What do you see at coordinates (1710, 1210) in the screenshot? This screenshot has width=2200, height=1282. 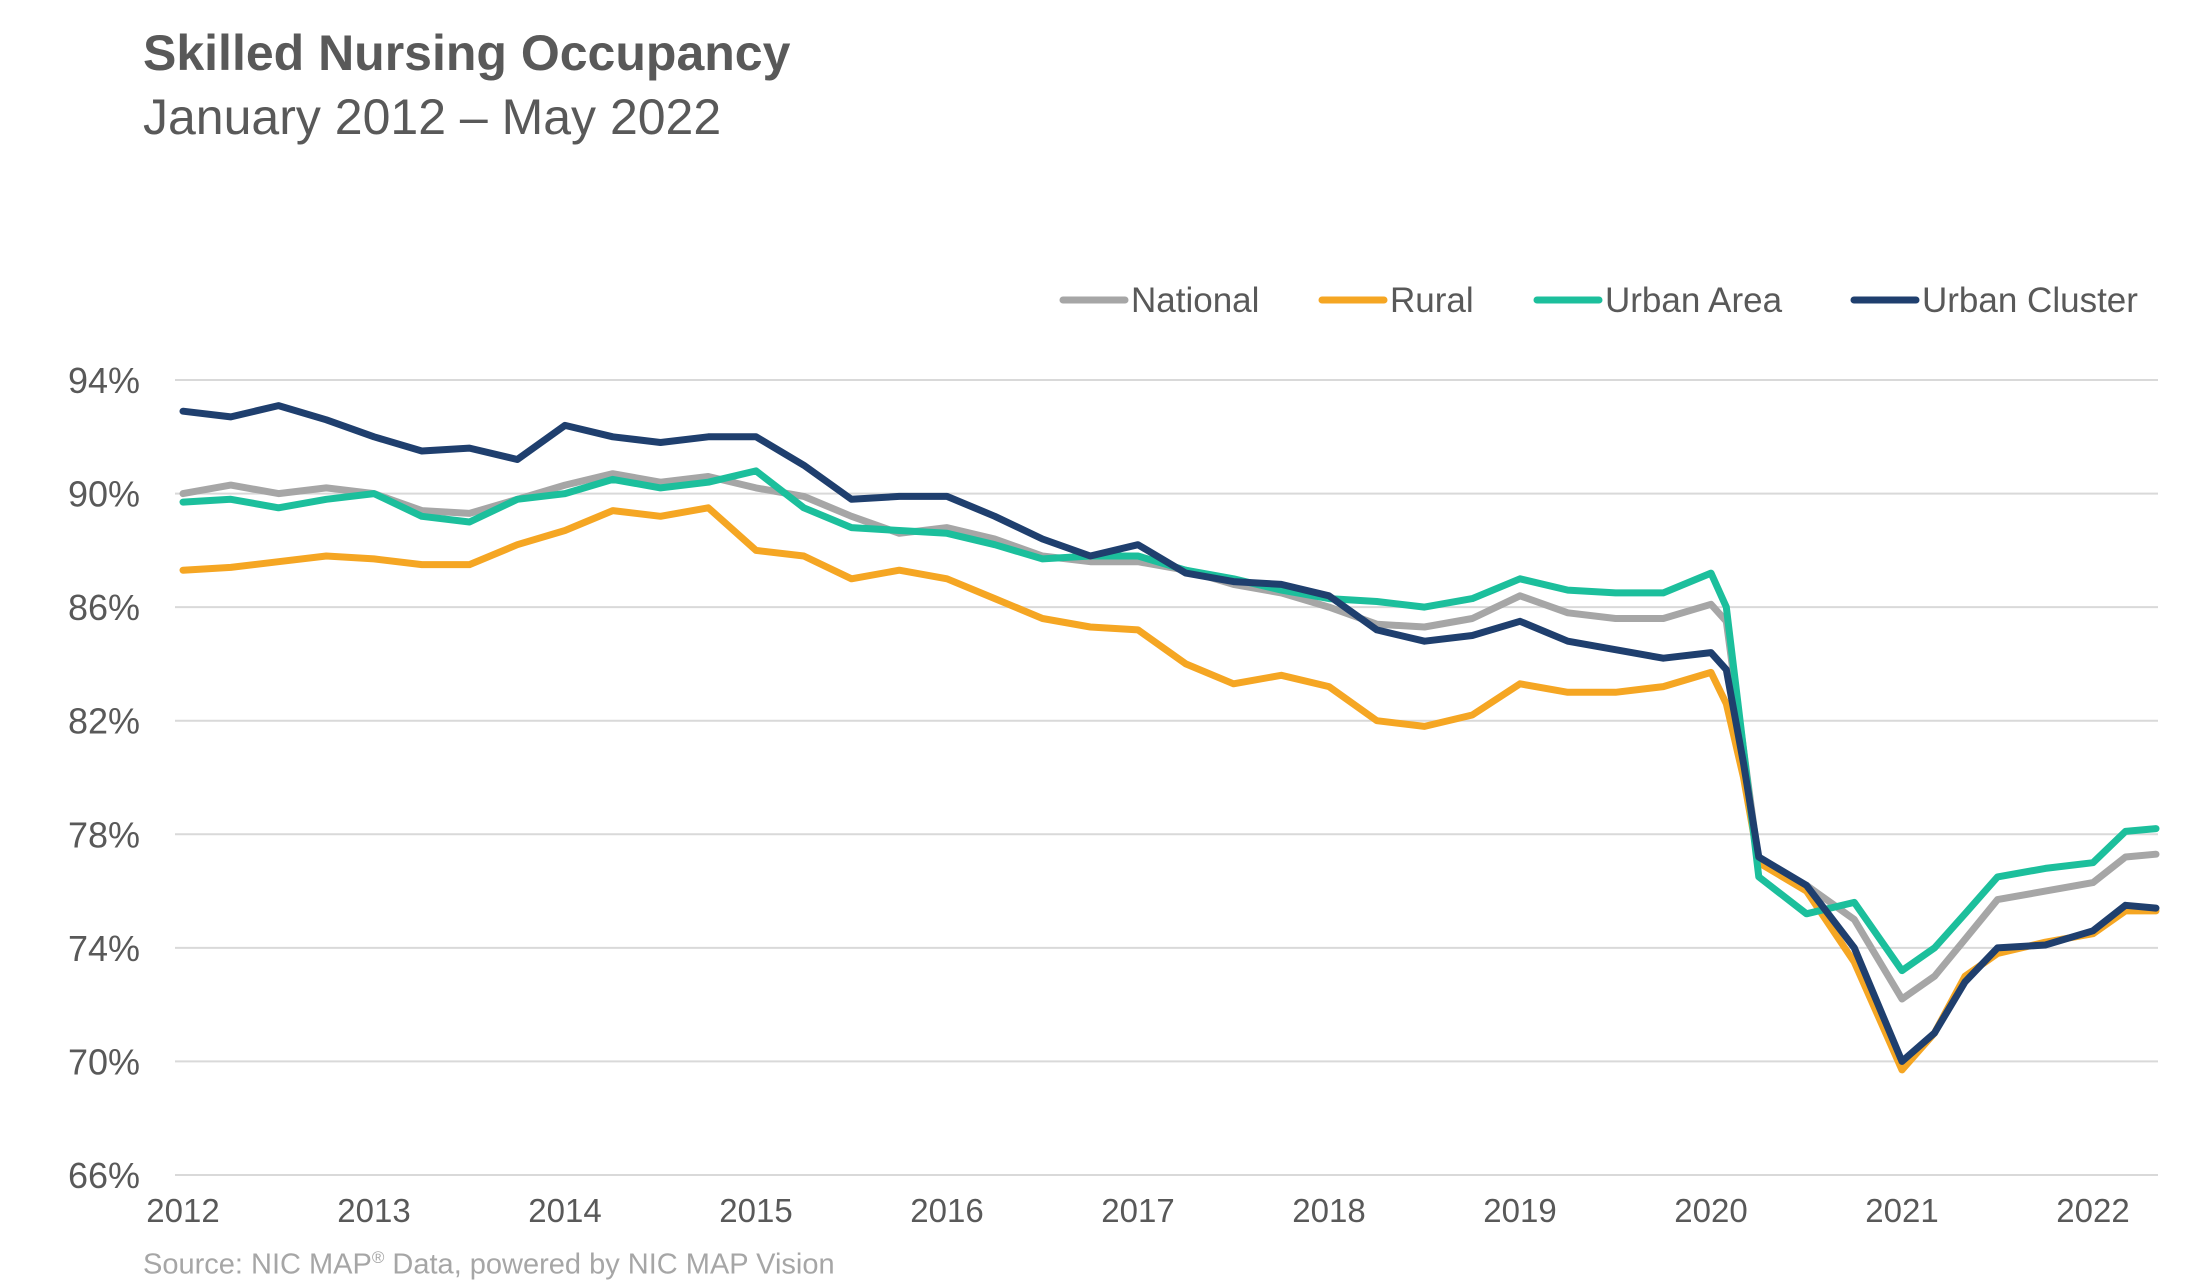 I see `x-tick-label: 2020` at bounding box center [1710, 1210].